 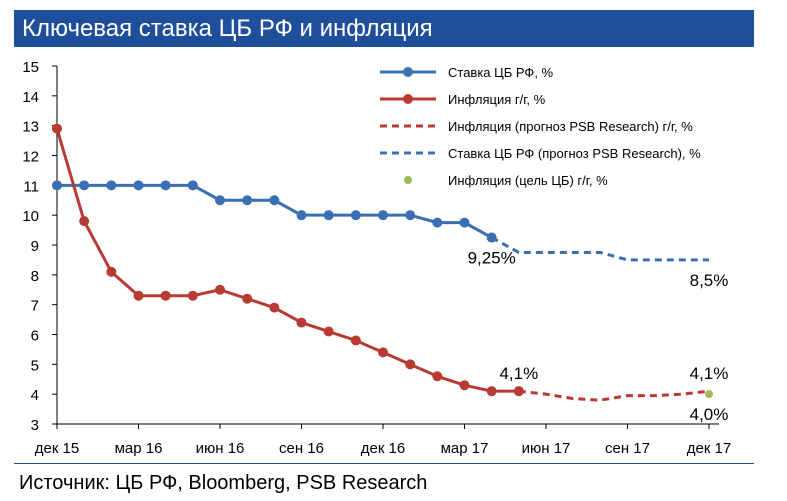 I want to click on data-label: 4,0%, so click(x=709, y=414).